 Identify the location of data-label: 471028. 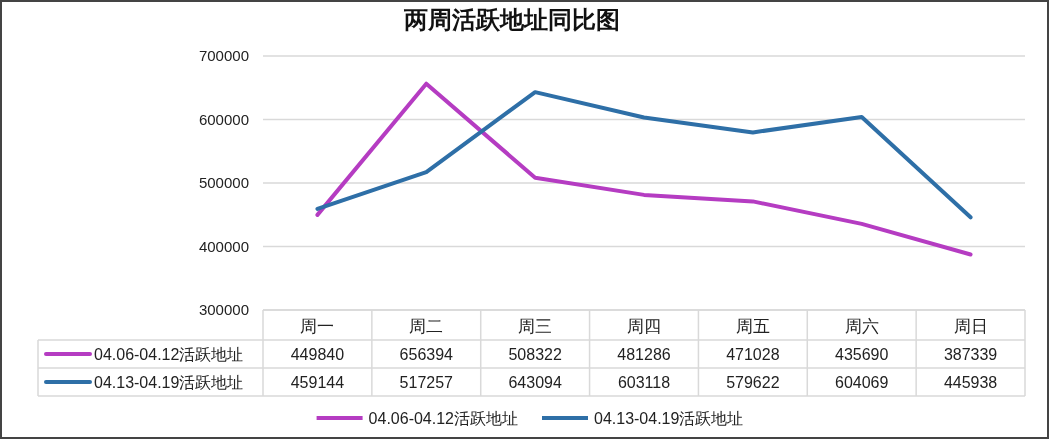
(753, 354).